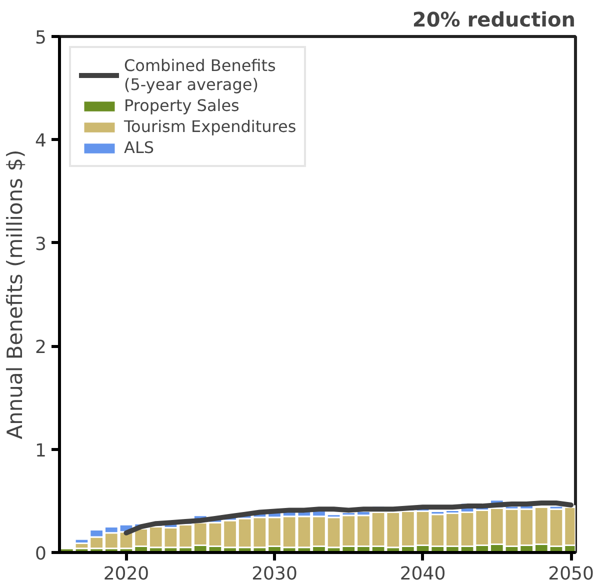 The height and width of the screenshot is (582, 605). Describe the element at coordinates (40, 38) in the screenshot. I see `y-tick-label: 5` at that location.